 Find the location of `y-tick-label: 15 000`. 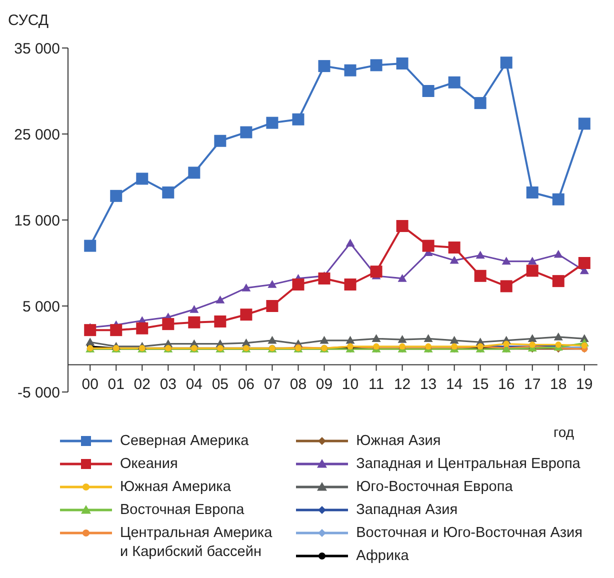

y-tick-label: 15 000 is located at coordinates (37, 221).